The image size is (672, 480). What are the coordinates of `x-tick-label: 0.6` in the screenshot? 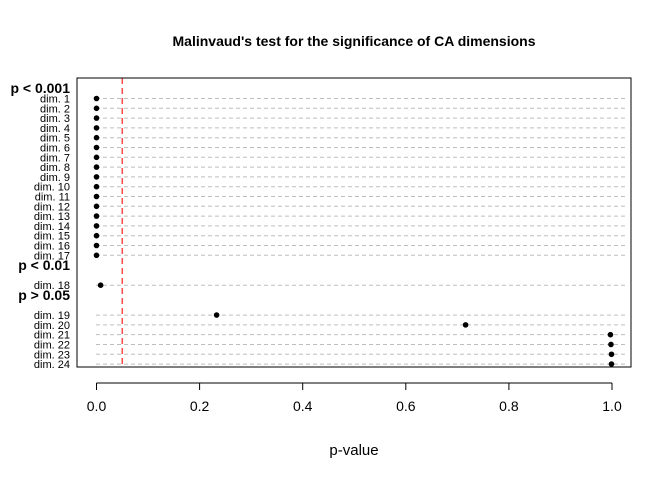 It's located at (406, 406).